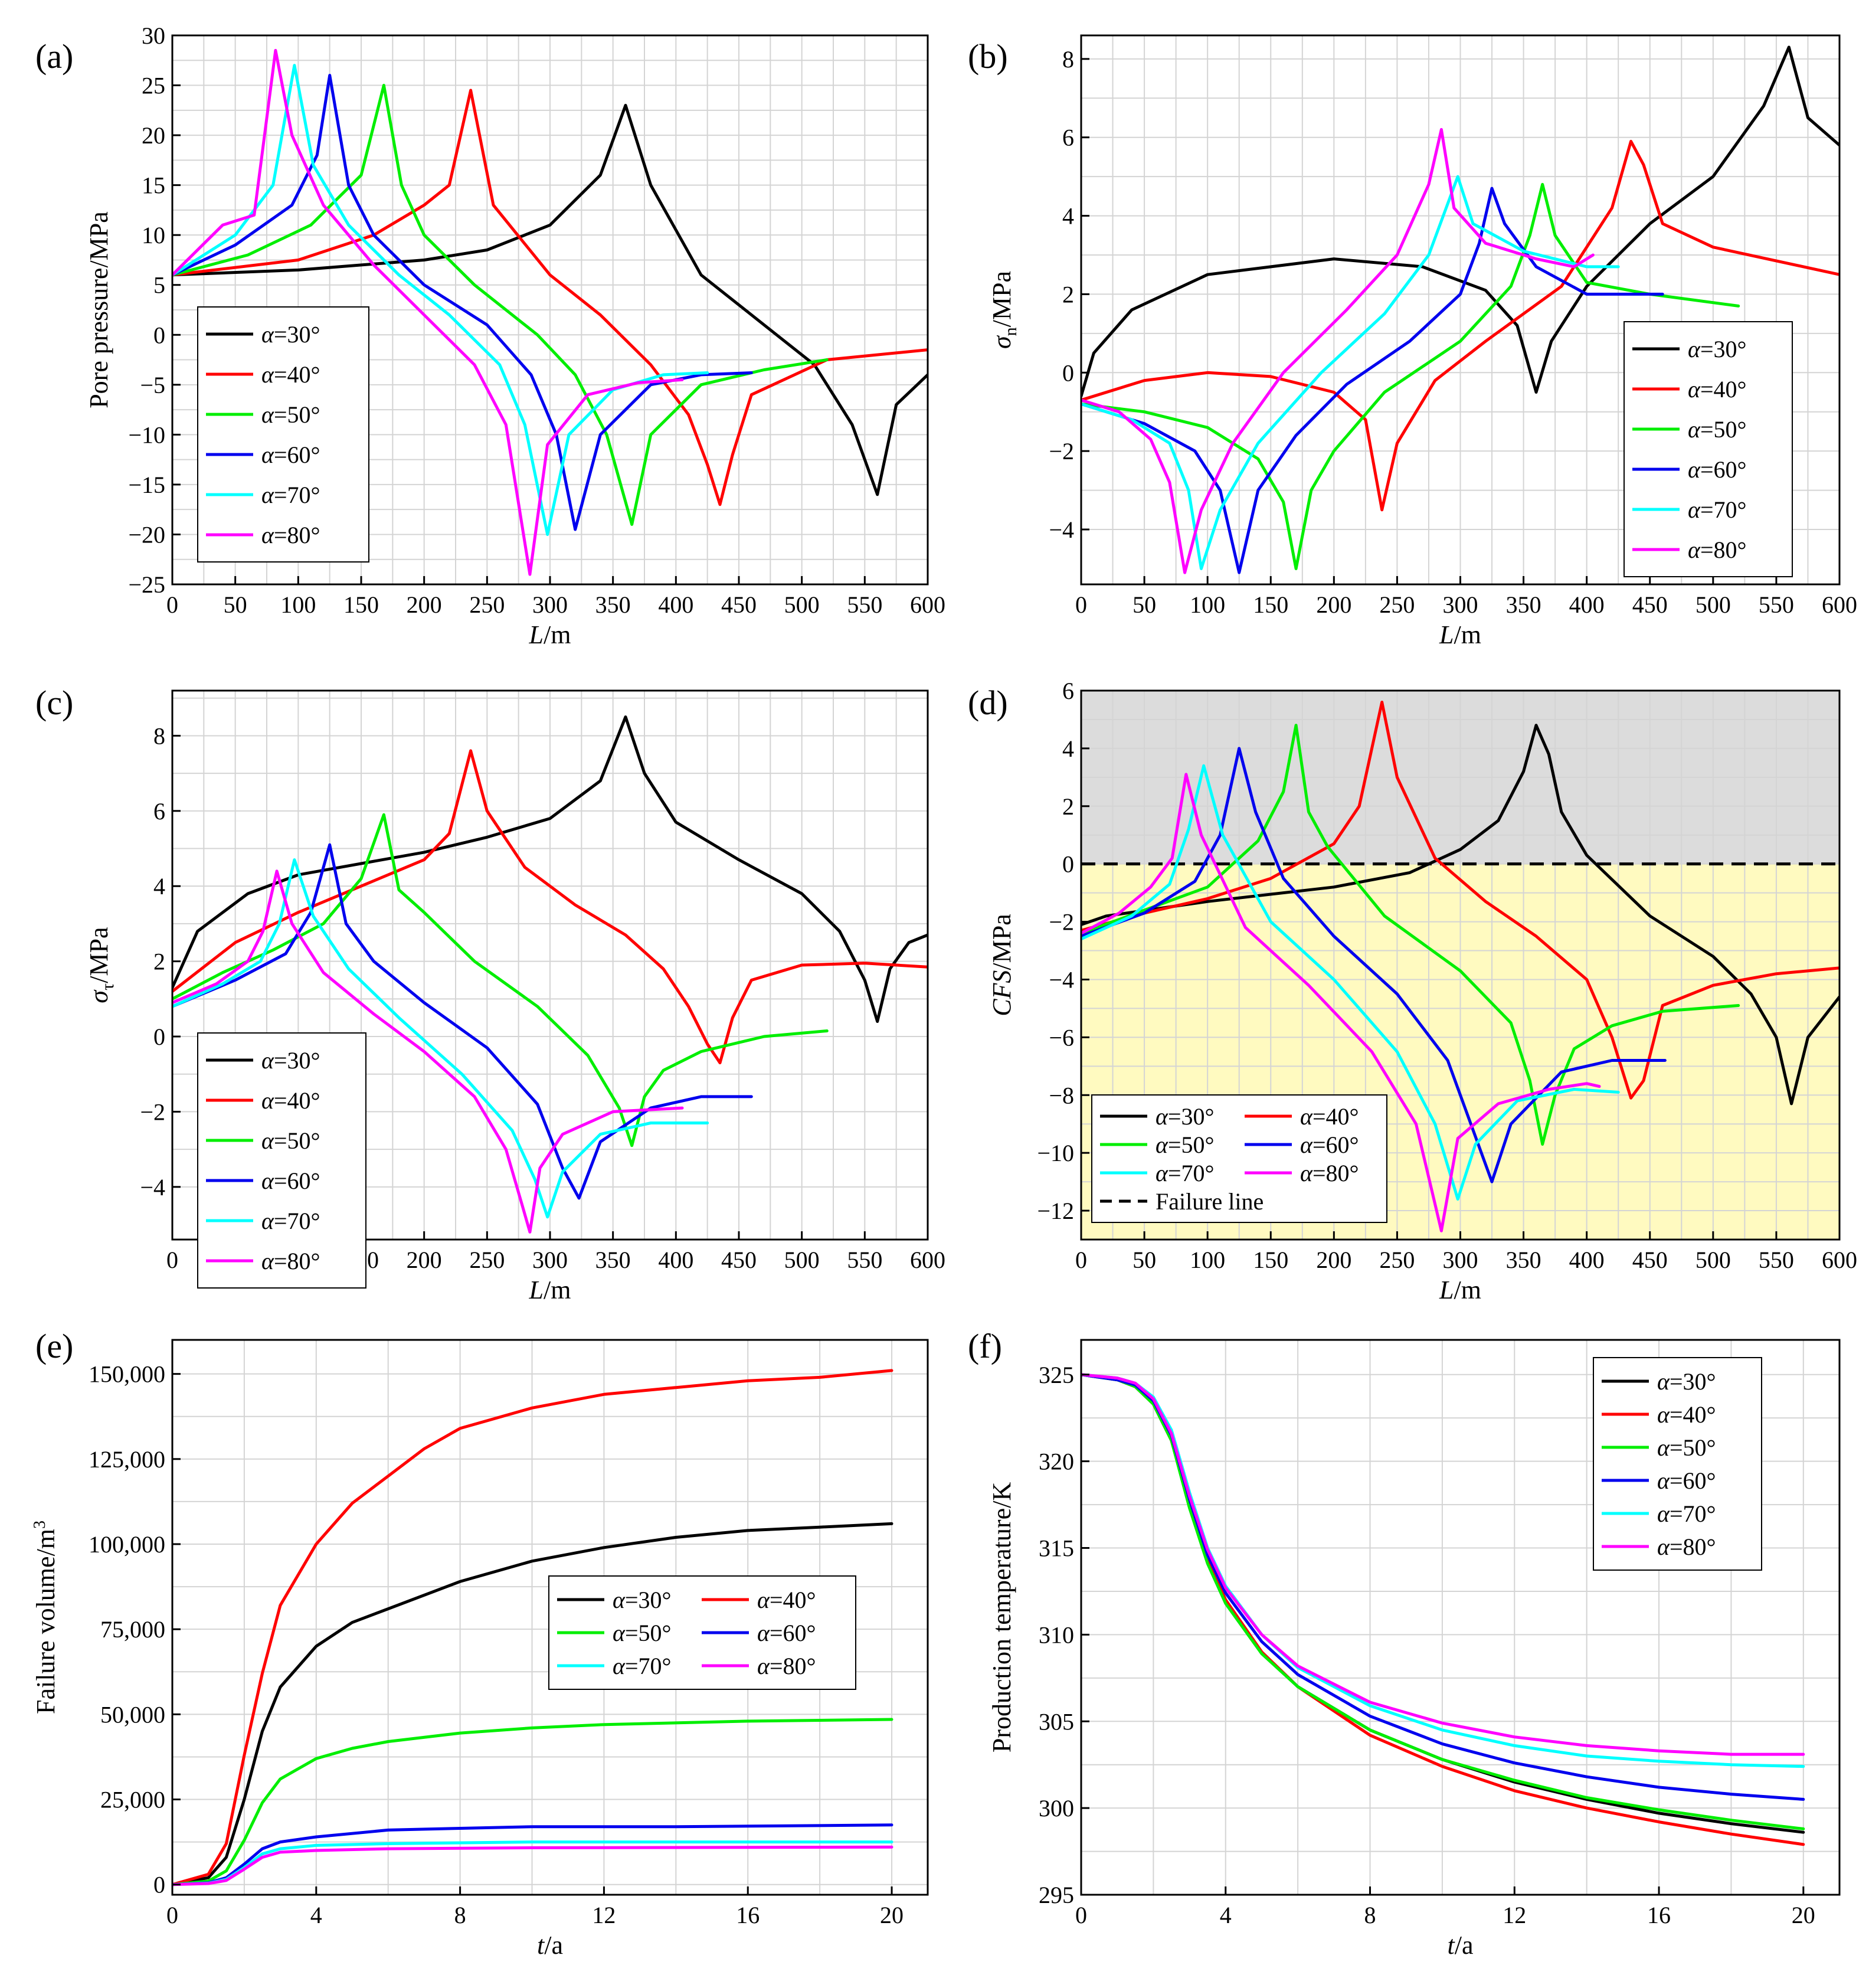 The width and height of the screenshot is (1869, 1988). Describe the element at coordinates (1514, 1915) in the screenshot. I see `x-tick-label: 12` at that location.